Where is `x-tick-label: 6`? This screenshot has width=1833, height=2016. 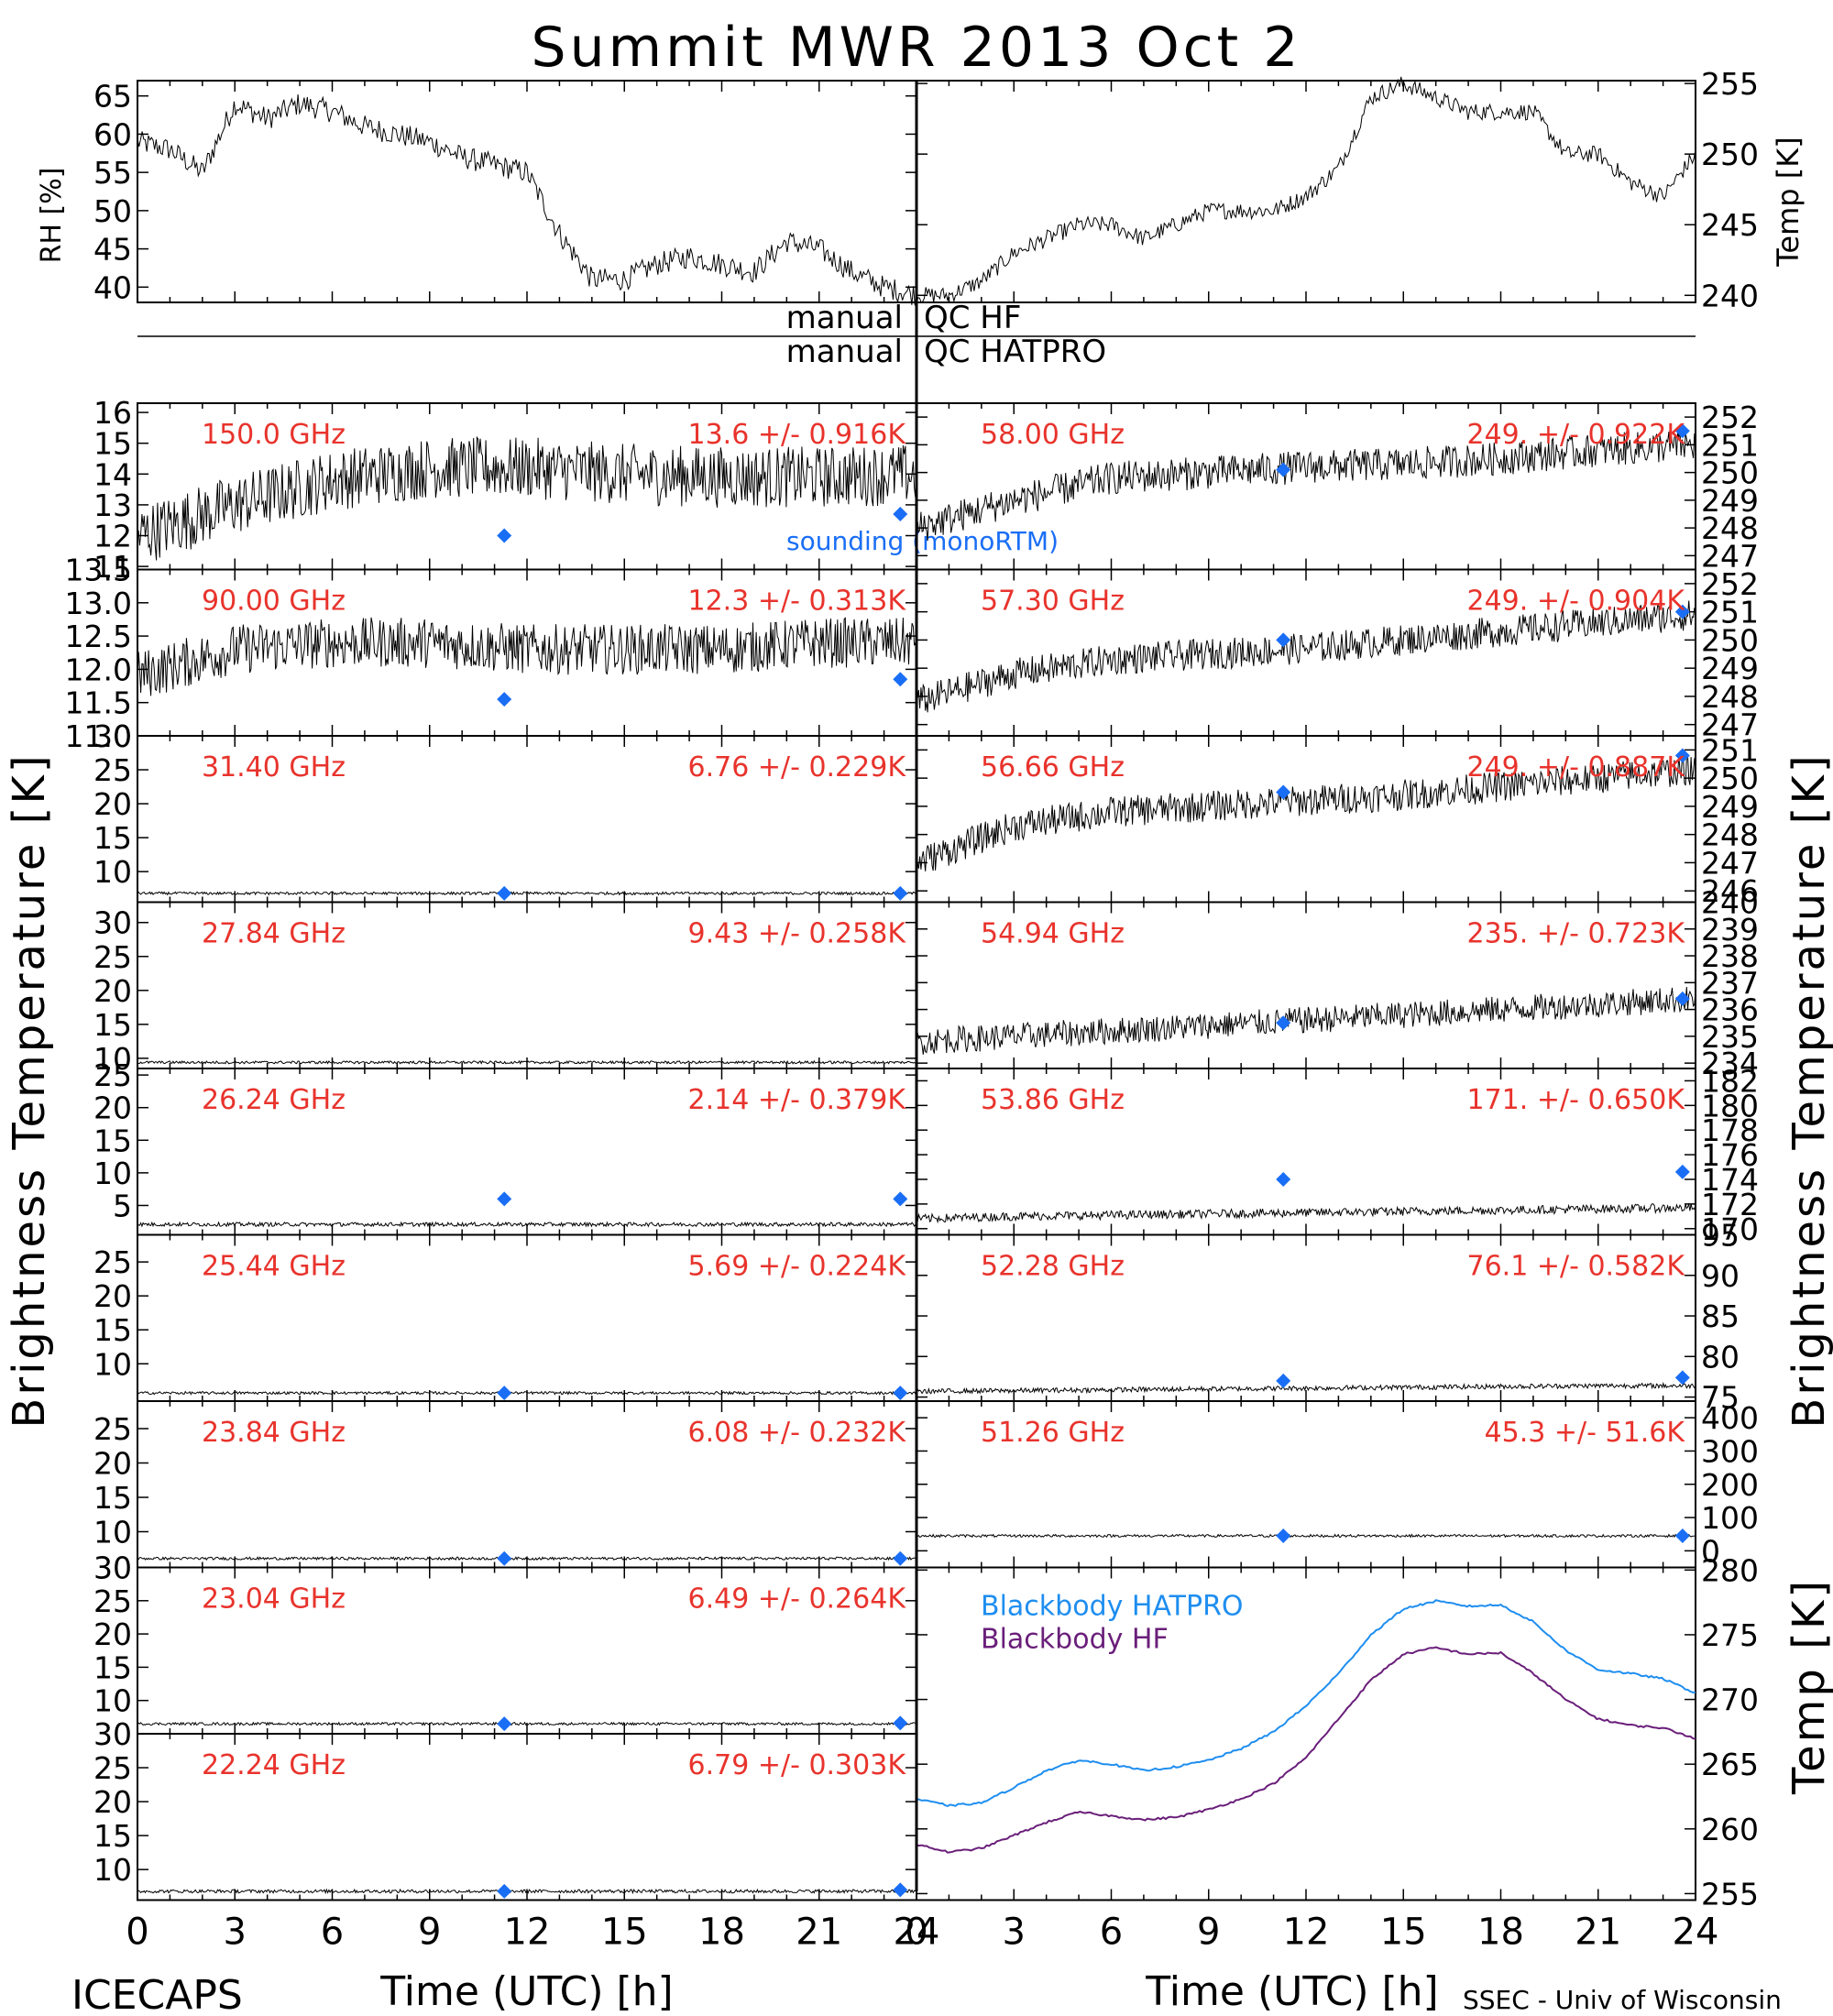
x-tick-label: 6 is located at coordinates (1111, 1933).